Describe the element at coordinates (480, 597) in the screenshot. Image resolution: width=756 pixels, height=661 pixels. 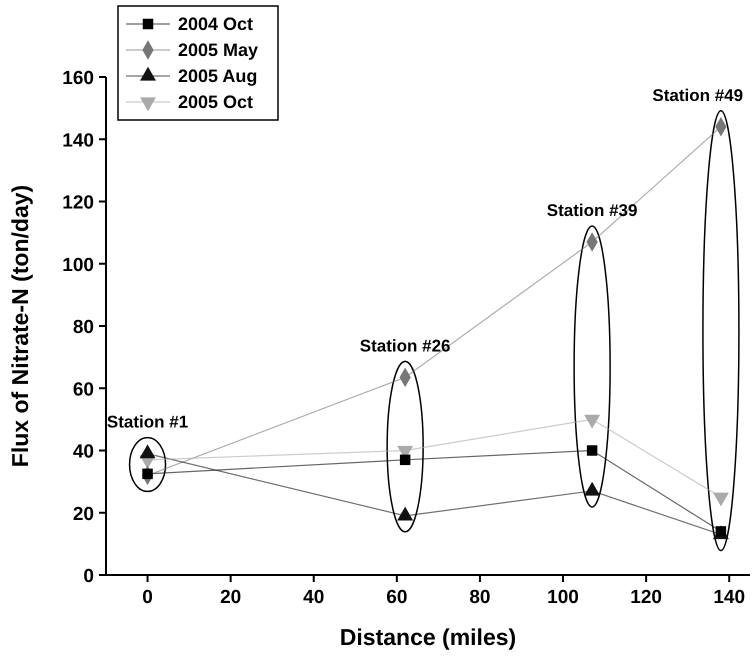
I see `x-tick-label: 80` at that location.